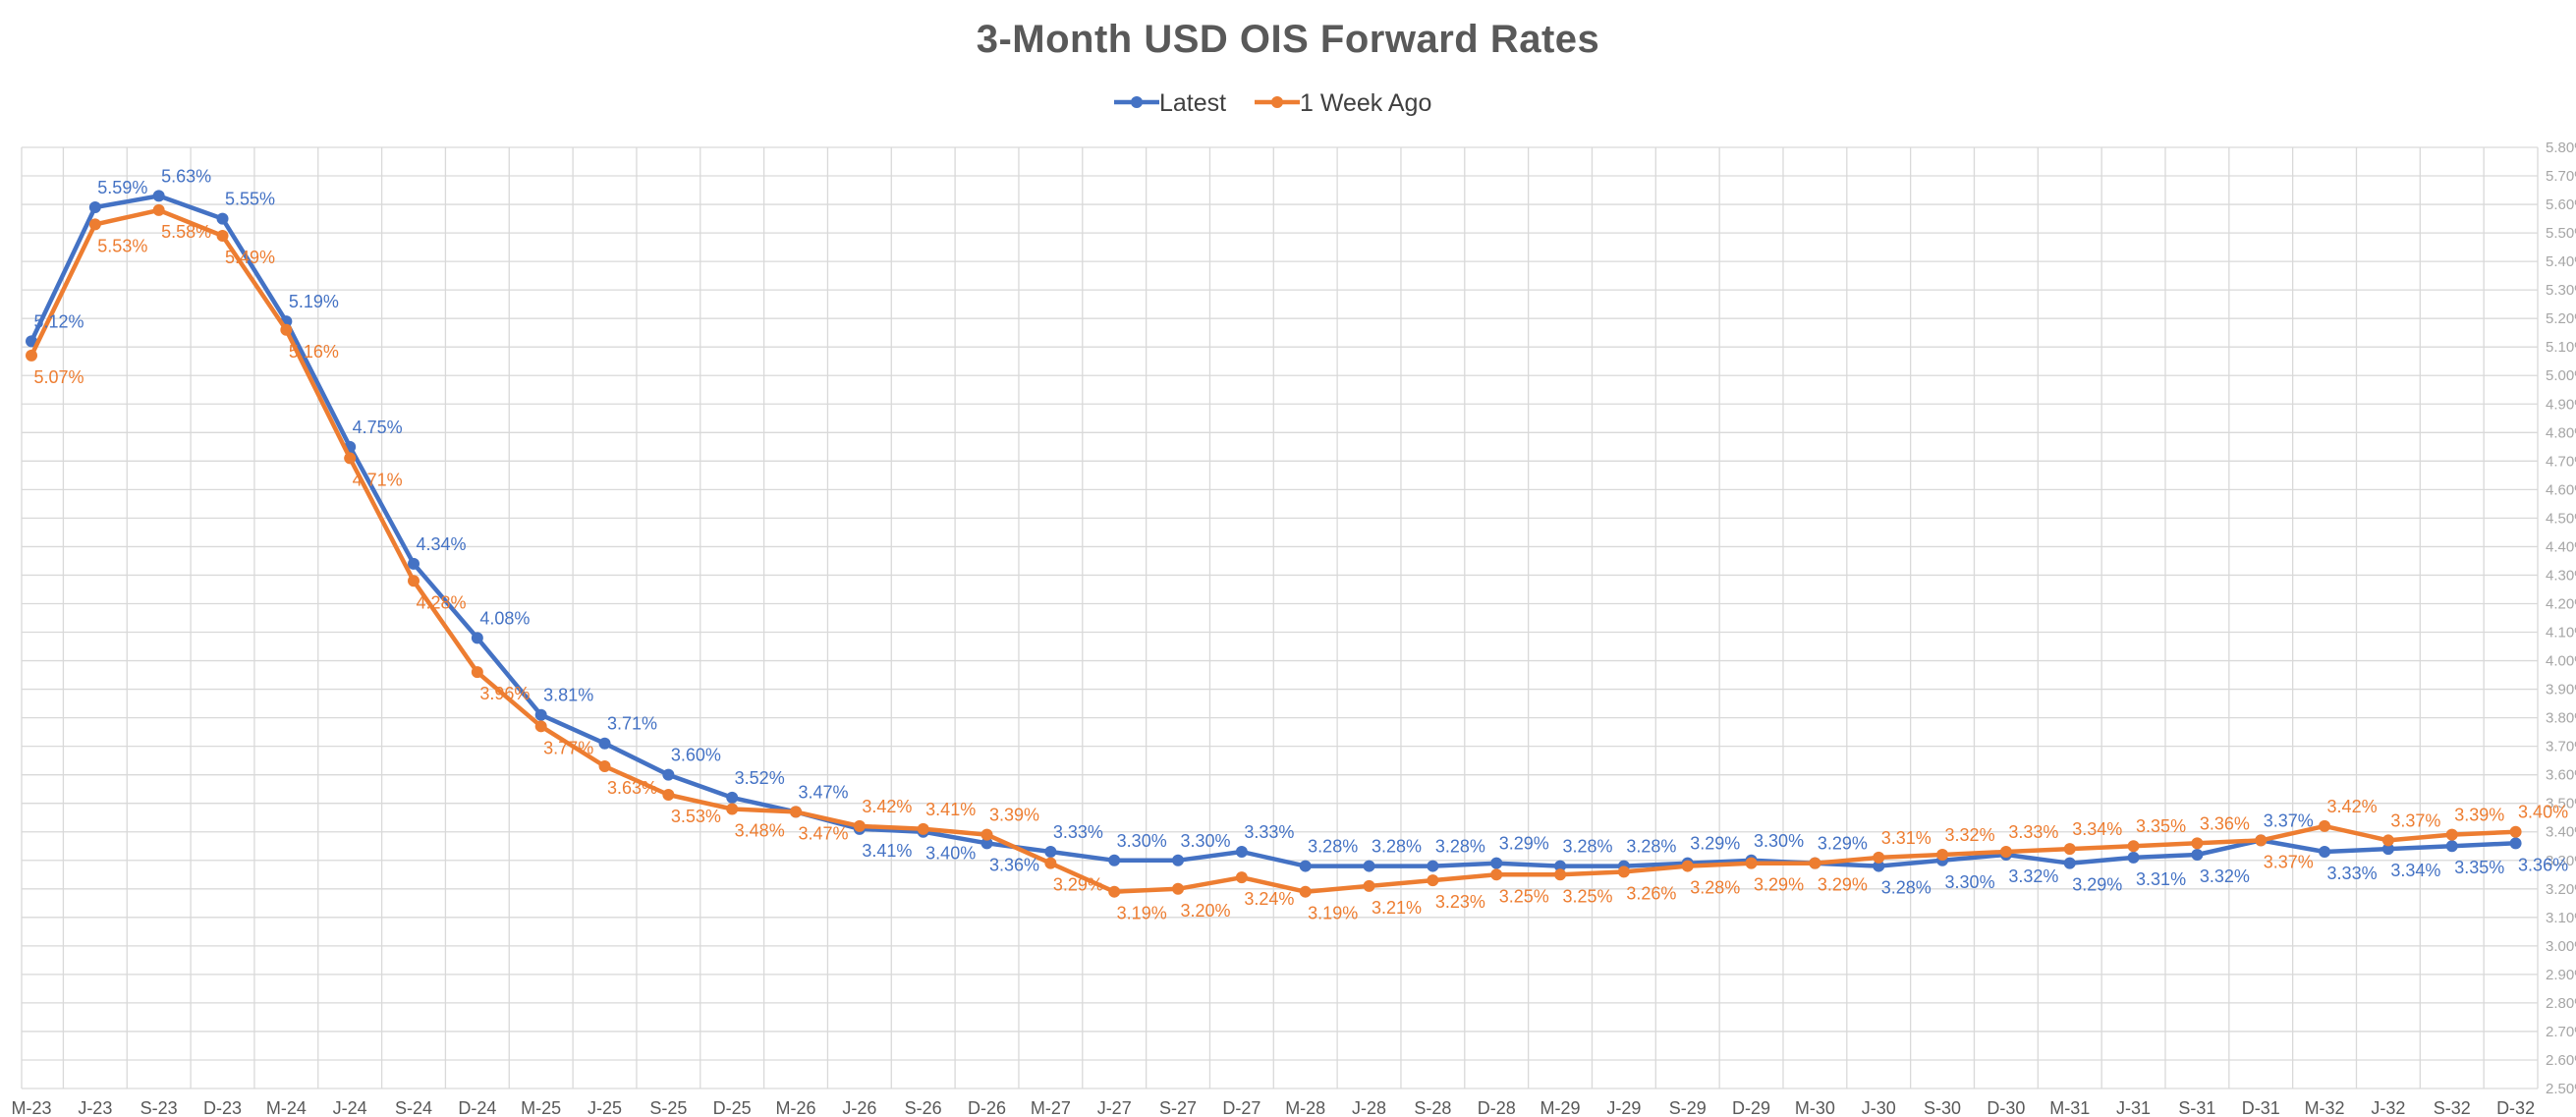  Describe the element at coordinates (1178, 1107) in the screenshot. I see `x-tick-label: S-27` at that location.